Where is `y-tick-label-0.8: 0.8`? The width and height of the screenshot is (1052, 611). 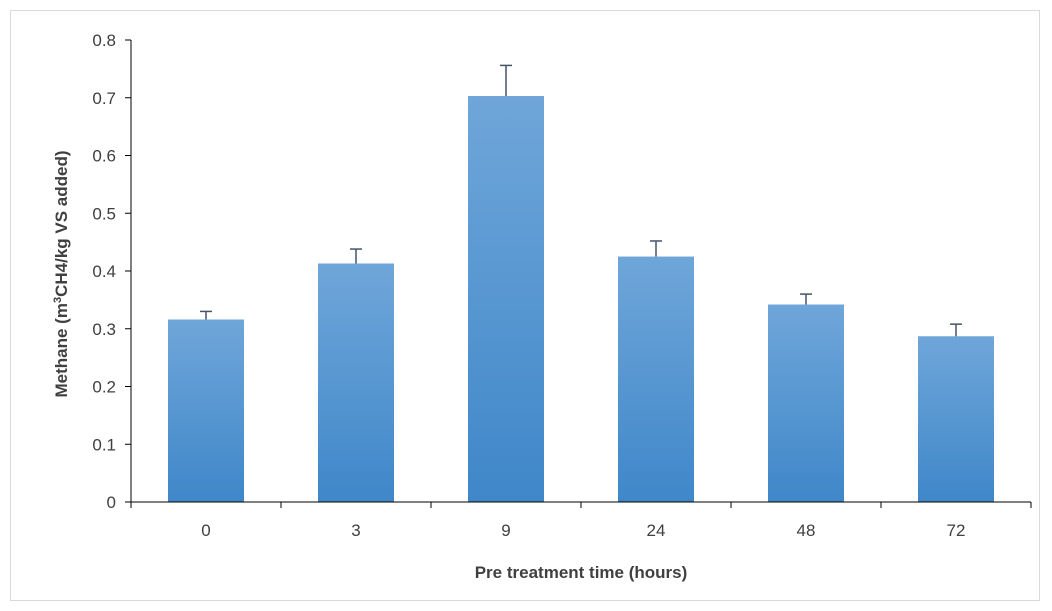
y-tick-label-0.8: 0.8 is located at coordinates (104, 40).